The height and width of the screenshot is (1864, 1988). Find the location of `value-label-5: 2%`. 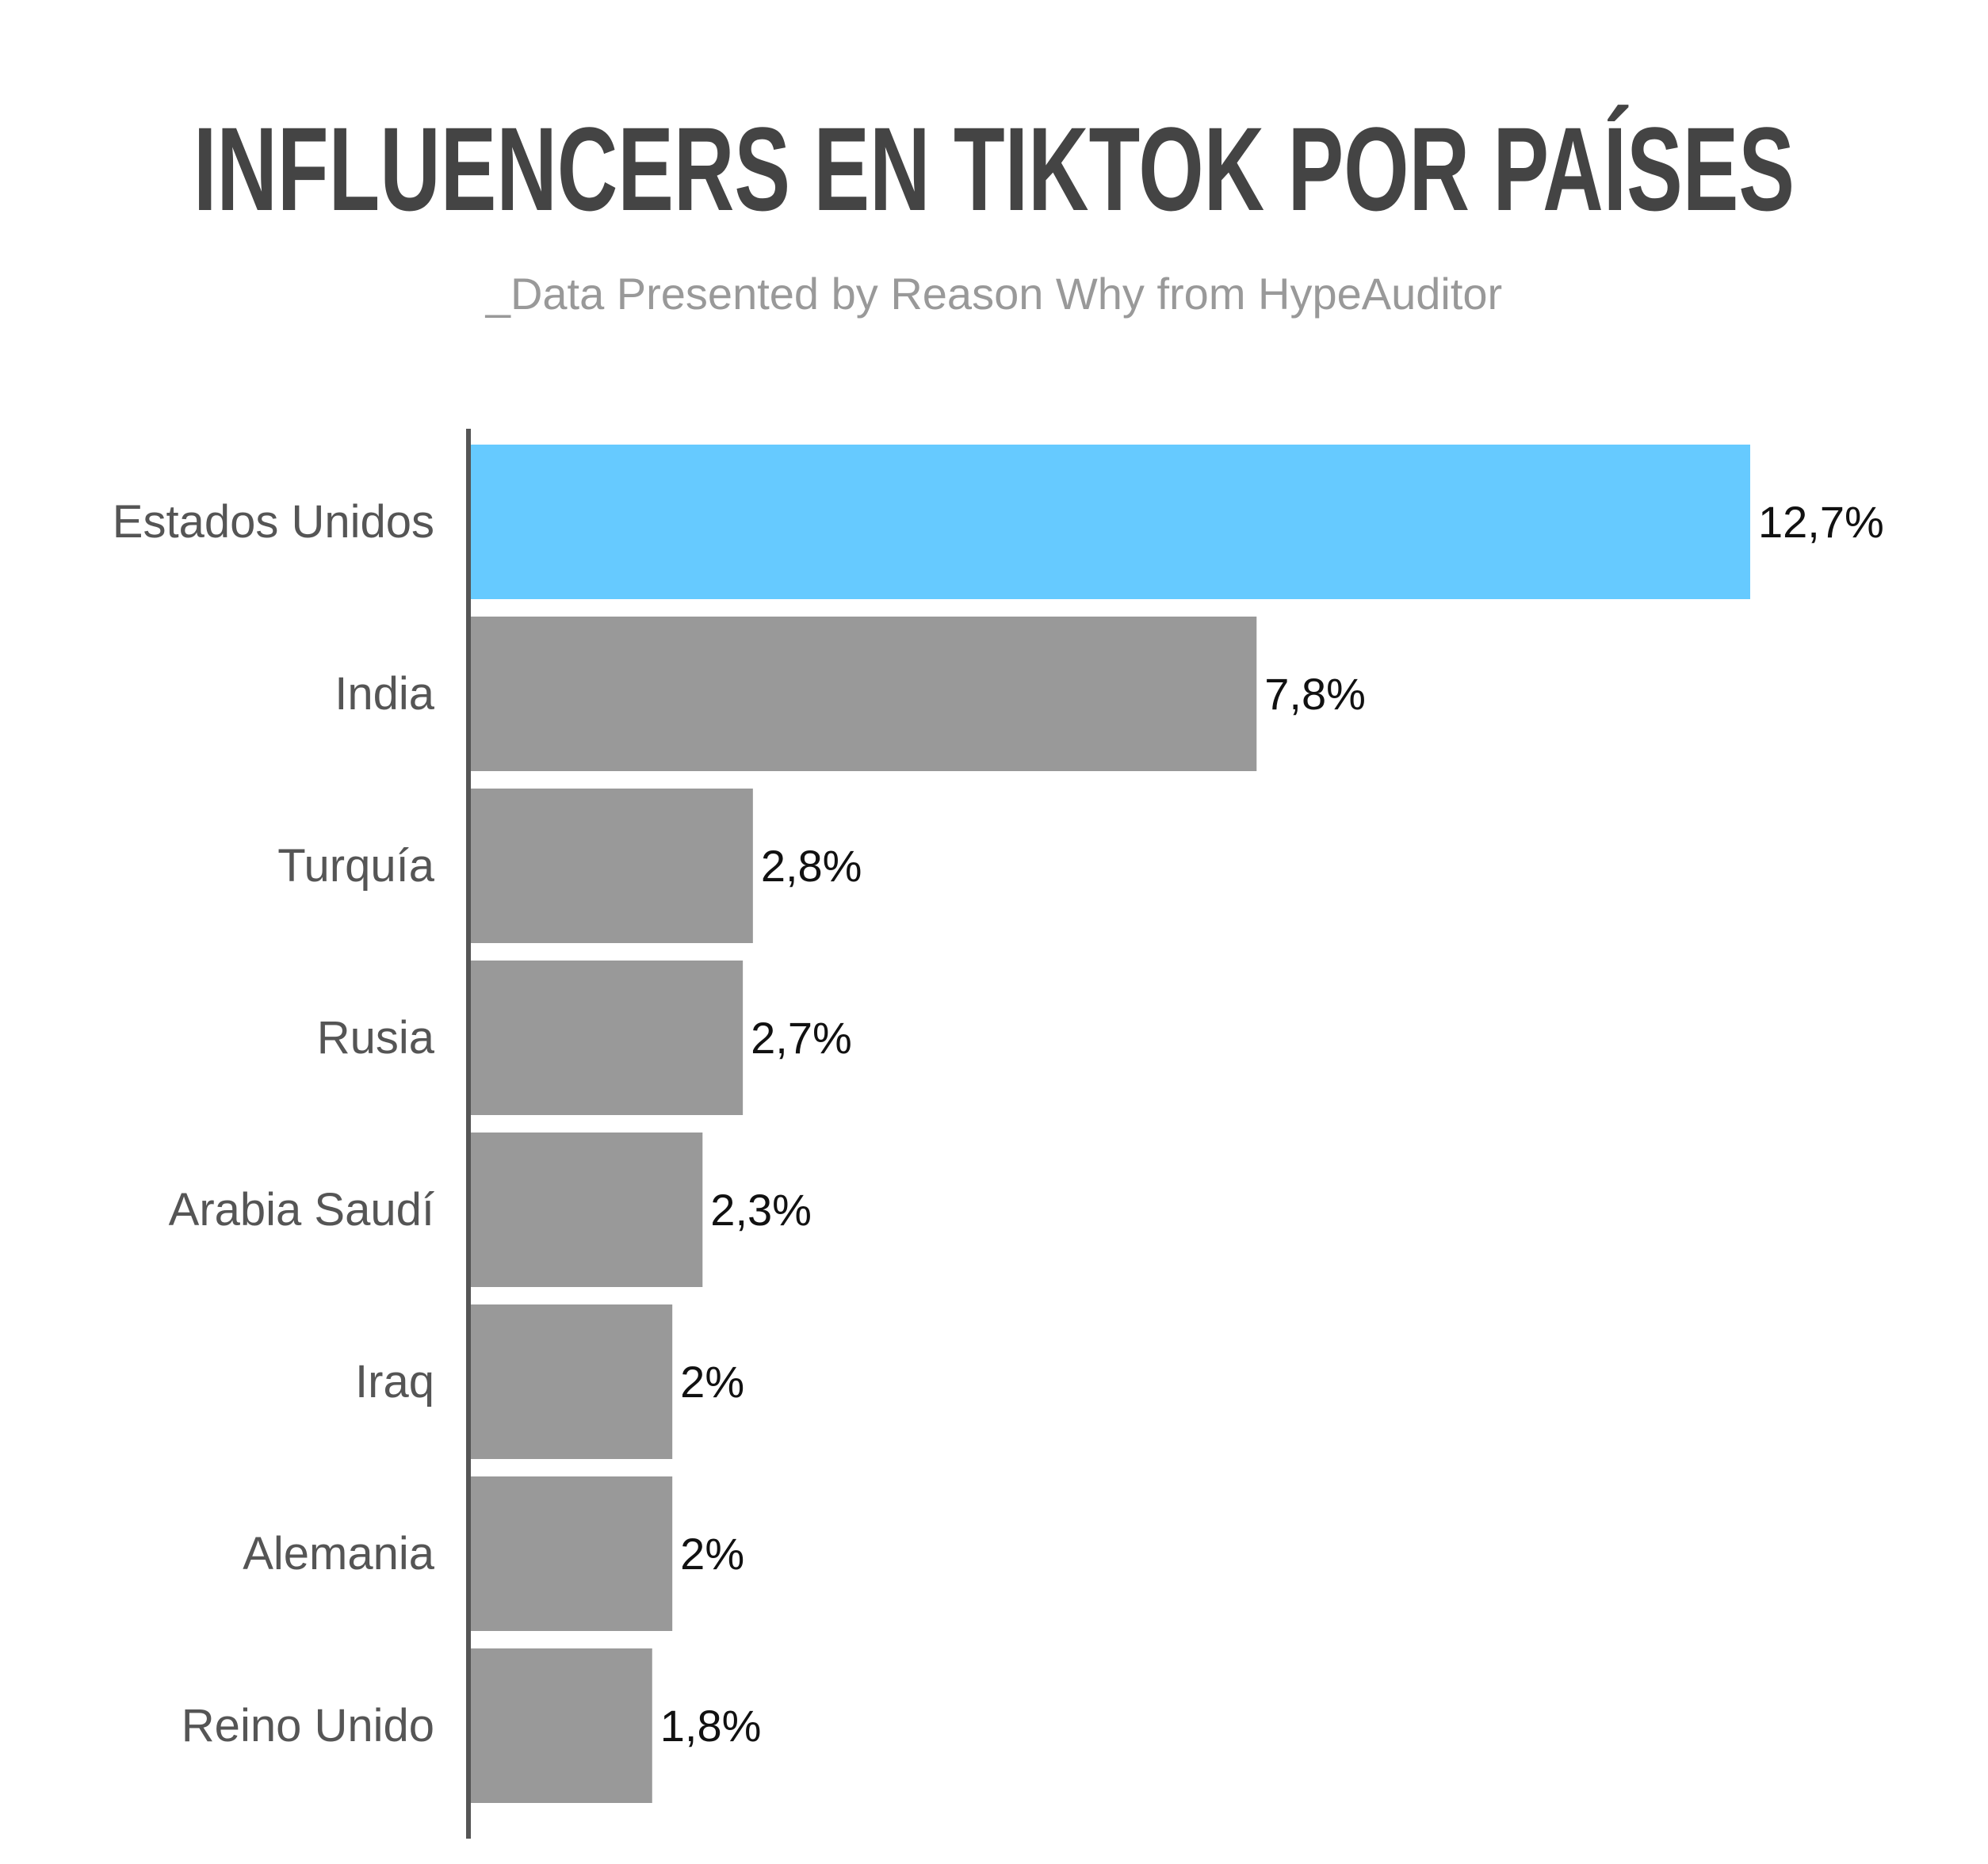

value-label-5: 2% is located at coordinates (712, 1382).